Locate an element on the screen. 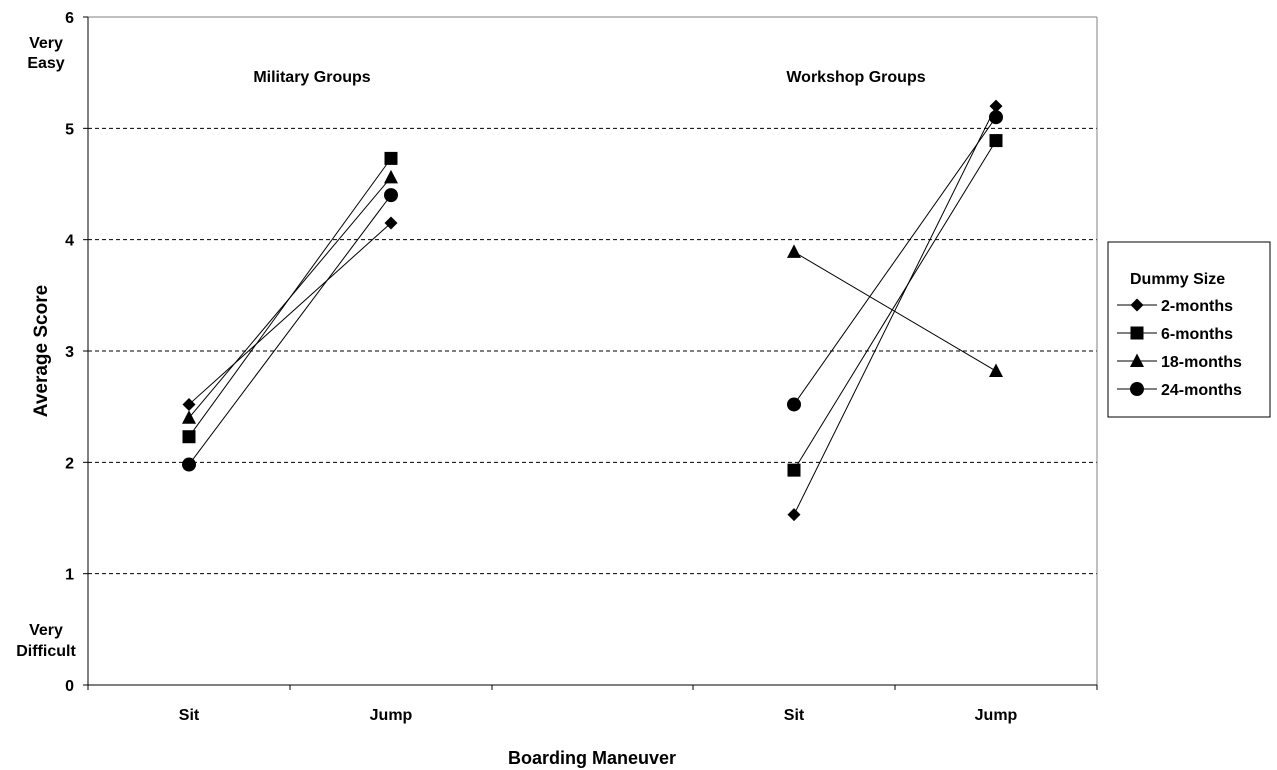  data-point-military-18-months-jump is located at coordinates (391, 176).